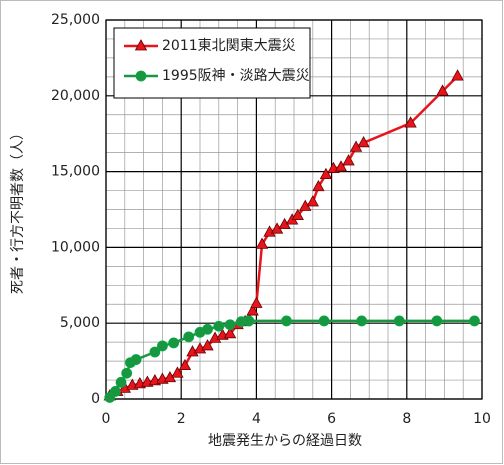  Describe the element at coordinates (75, 96) in the screenshot. I see `y-tick-label: 20,000` at that location.